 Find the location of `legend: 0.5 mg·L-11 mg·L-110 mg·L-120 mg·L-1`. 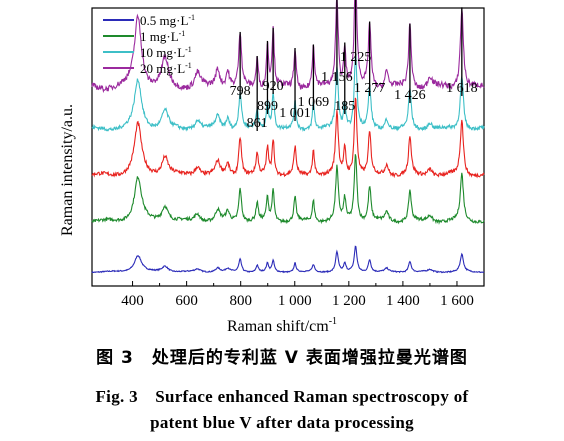

legend: 0.5 mg·L-11 mg·L-110 mg·L-120 mg·L-1 is located at coordinates (149, 44).